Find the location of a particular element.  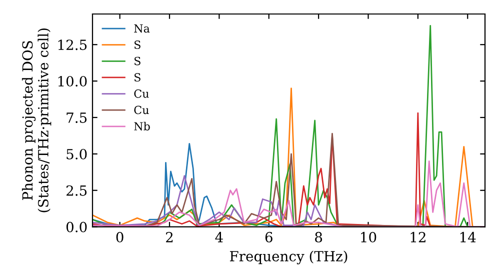

x-tick-label: 6 is located at coordinates (268, 237).